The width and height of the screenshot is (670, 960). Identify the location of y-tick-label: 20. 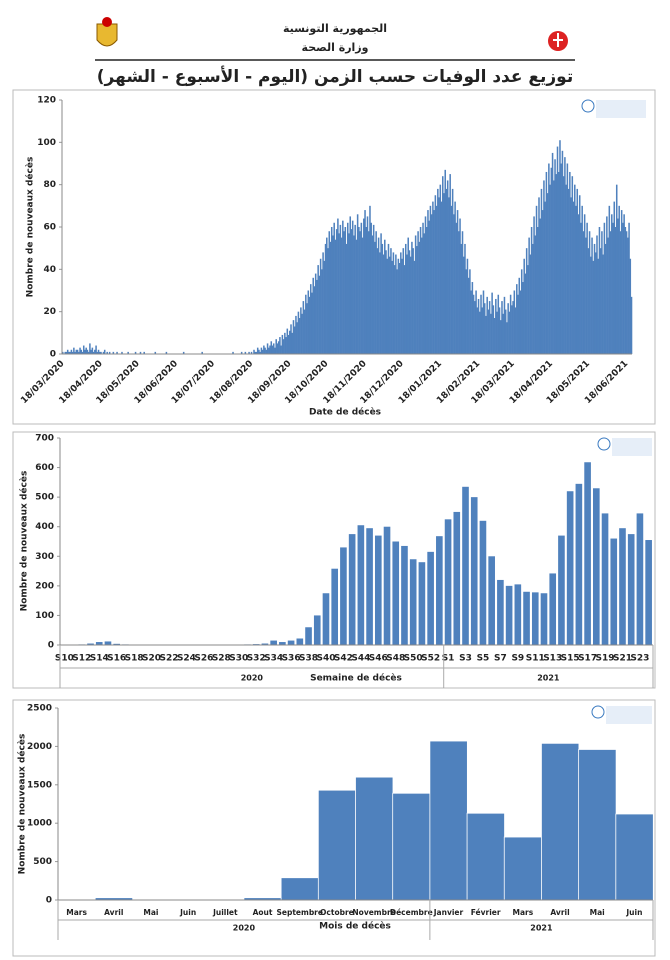
(49, 312).